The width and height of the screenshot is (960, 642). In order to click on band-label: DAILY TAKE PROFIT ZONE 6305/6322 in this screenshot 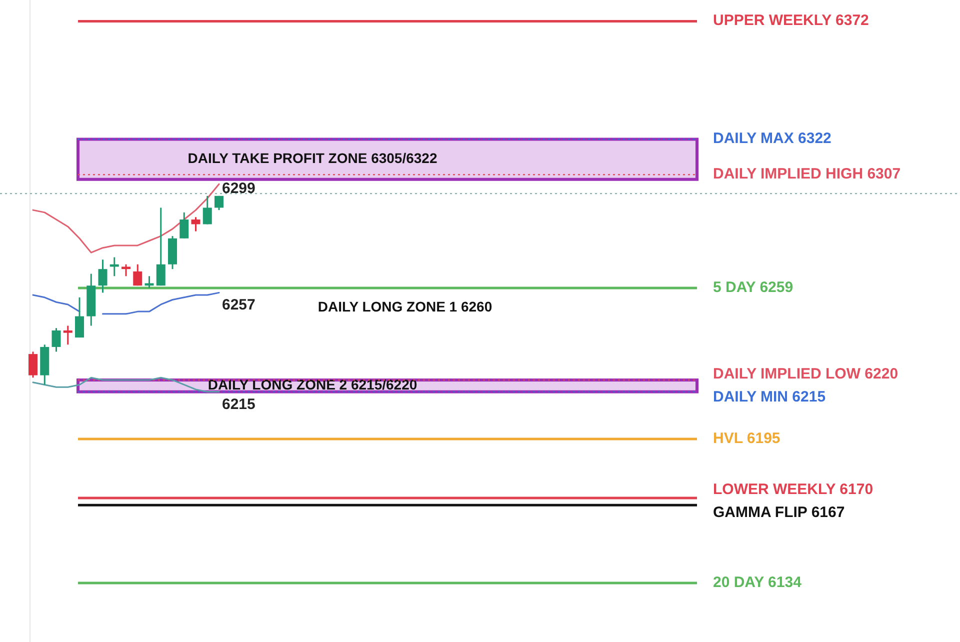, I will do `click(313, 158)`.